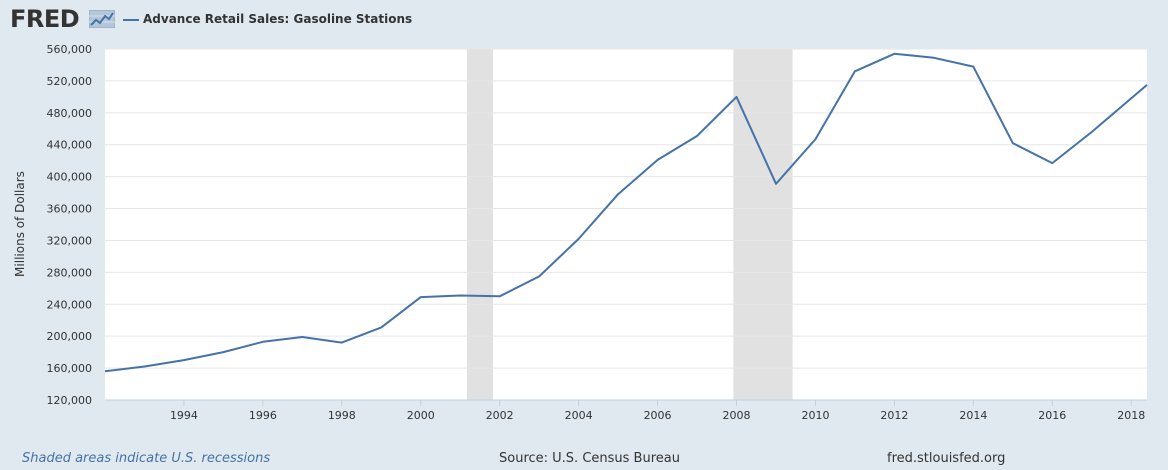  Describe the element at coordinates (589, 458) in the screenshot. I see `source-text: Source: U.S. Census Bureau` at that location.